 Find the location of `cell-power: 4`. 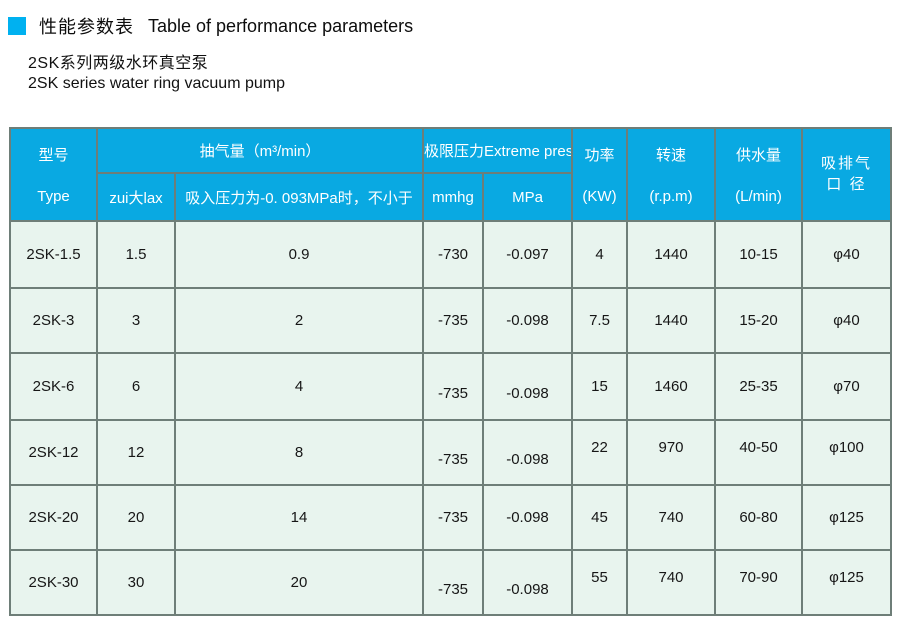

cell-power: 4 is located at coordinates (599, 254).